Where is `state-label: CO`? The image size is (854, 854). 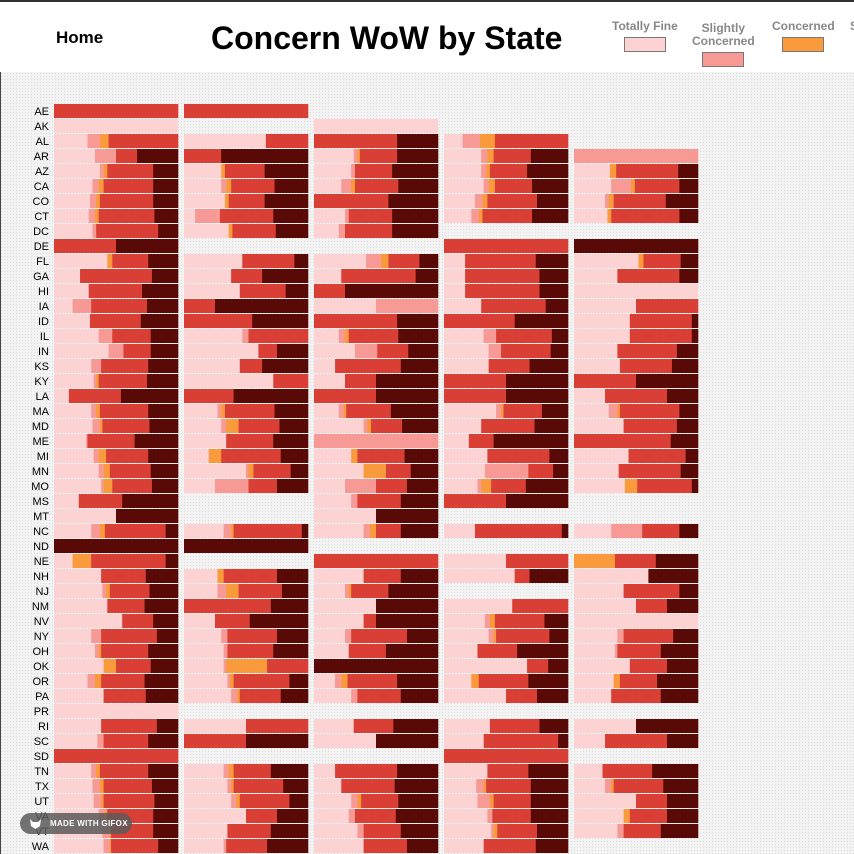 state-label: CO is located at coordinates (41, 202).